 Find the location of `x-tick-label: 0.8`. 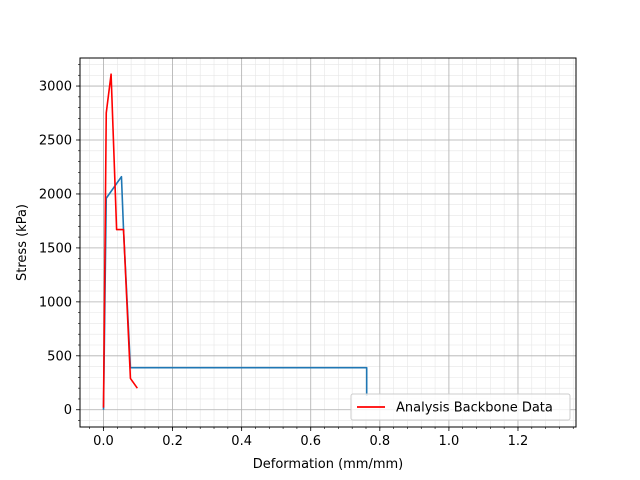

x-tick-label: 0.8 is located at coordinates (379, 441).